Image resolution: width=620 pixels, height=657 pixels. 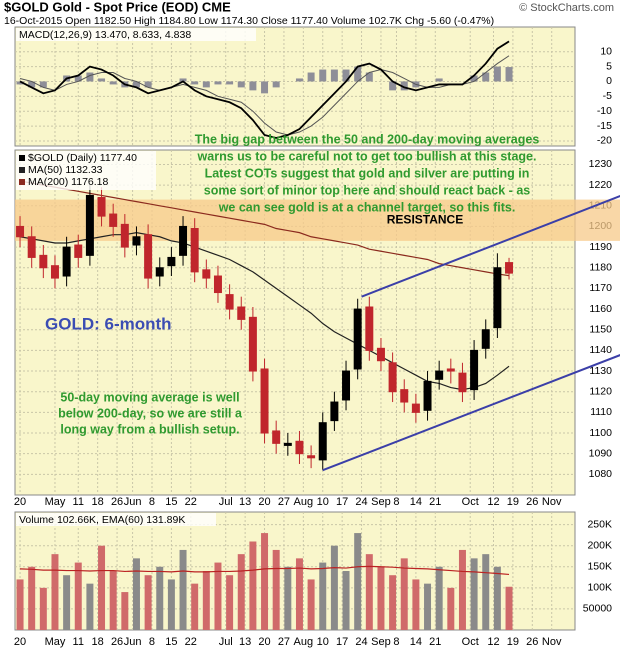 I want to click on volume-tick-label: 200K, so click(x=599, y=545).